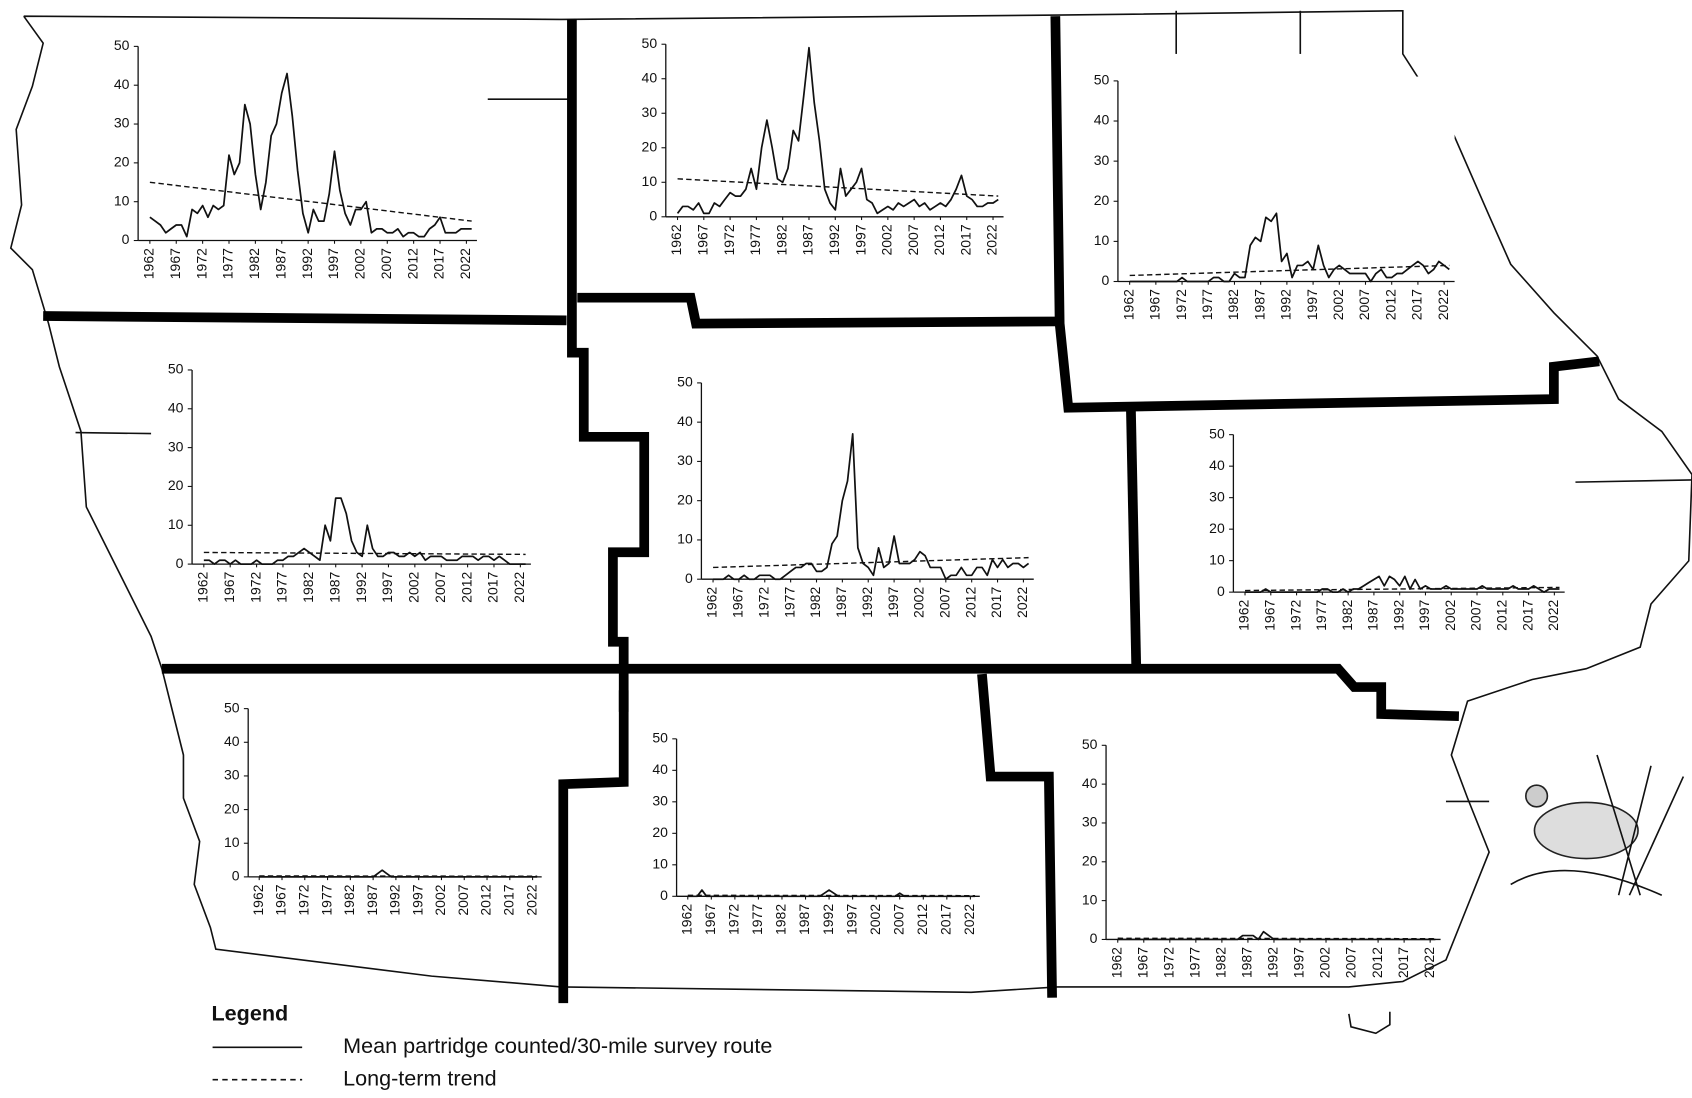 Image resolution: width=1692 pixels, height=1098 pixels. Describe the element at coordinates (250, 1013) in the screenshot. I see `legend-title: Legend` at that location.